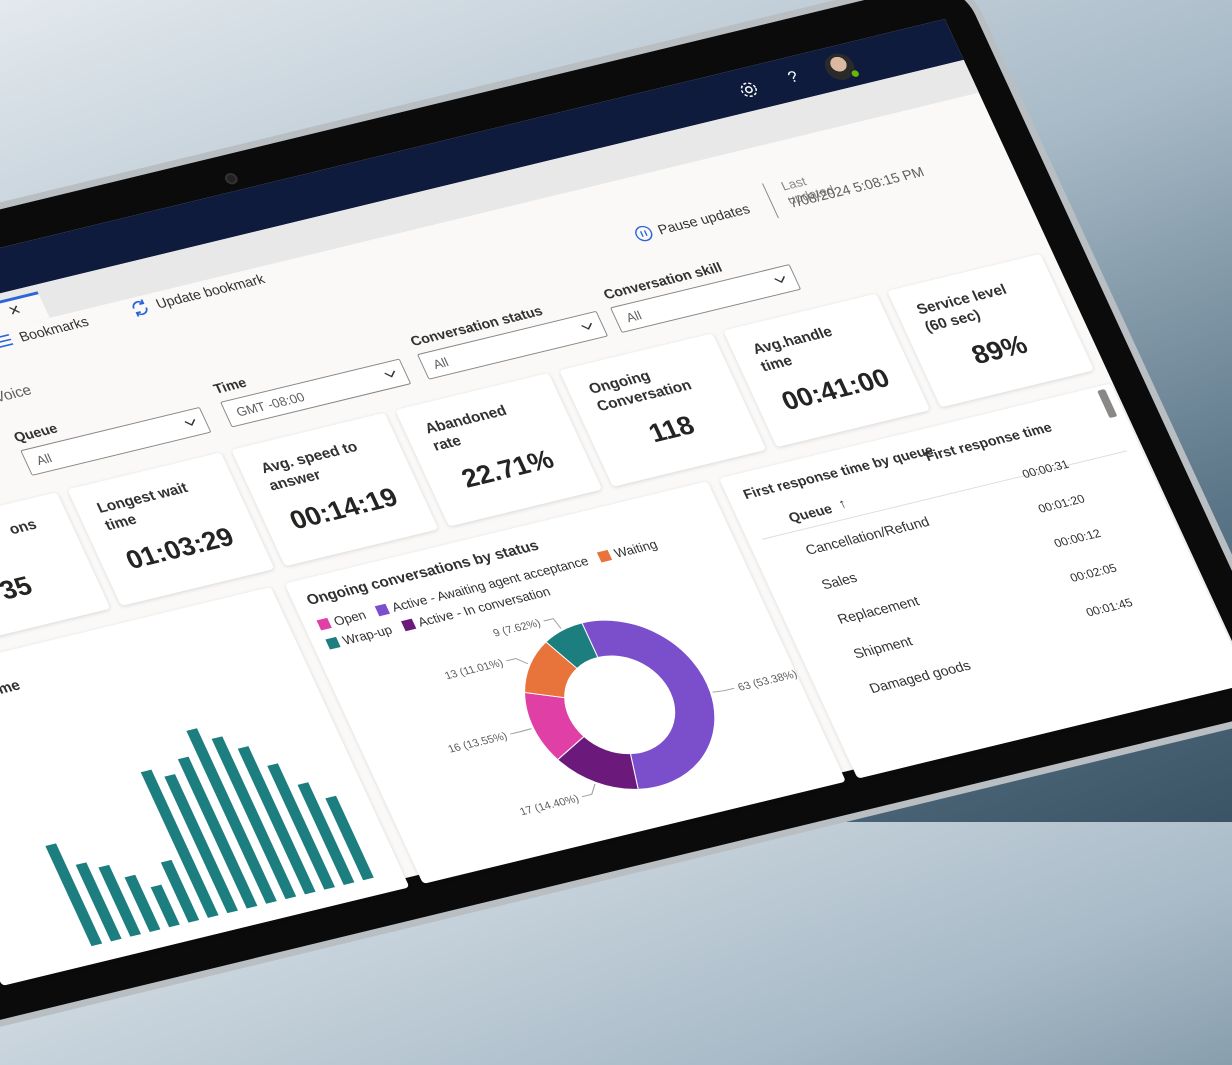 The image size is (1232, 1065). I want to click on response-time: 00:02:05, so click(1093, 572).